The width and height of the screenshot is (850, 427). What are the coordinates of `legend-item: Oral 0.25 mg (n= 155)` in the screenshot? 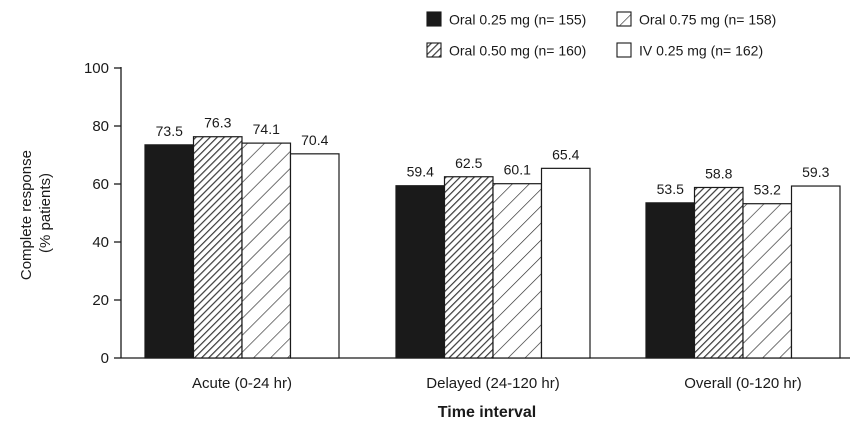 It's located at (506, 19).